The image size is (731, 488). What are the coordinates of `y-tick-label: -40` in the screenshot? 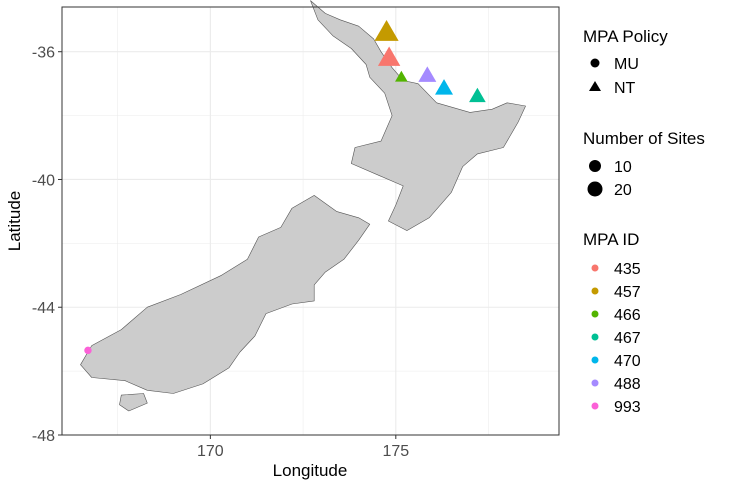 It's located at (43, 180).